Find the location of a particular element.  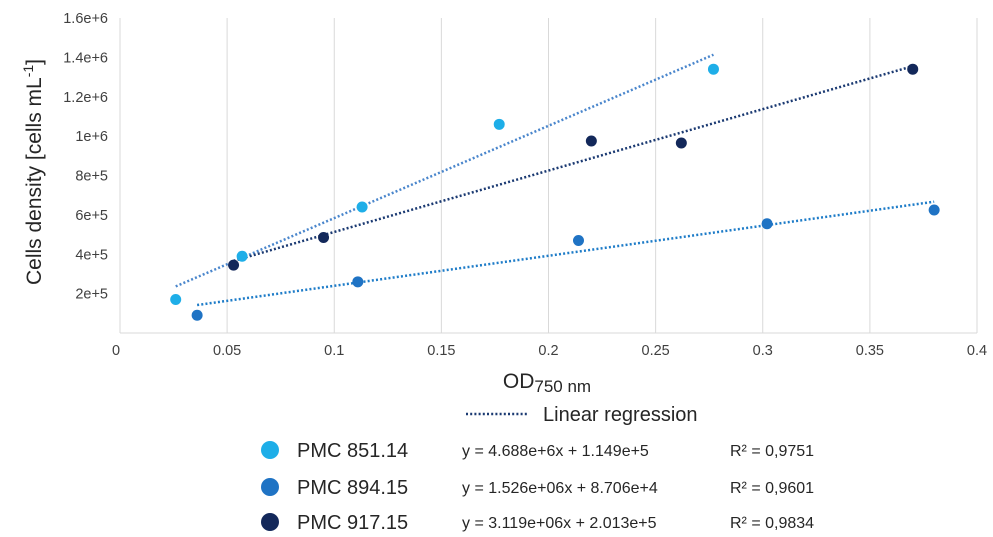

x-tick-label: 0.3 is located at coordinates (763, 351).